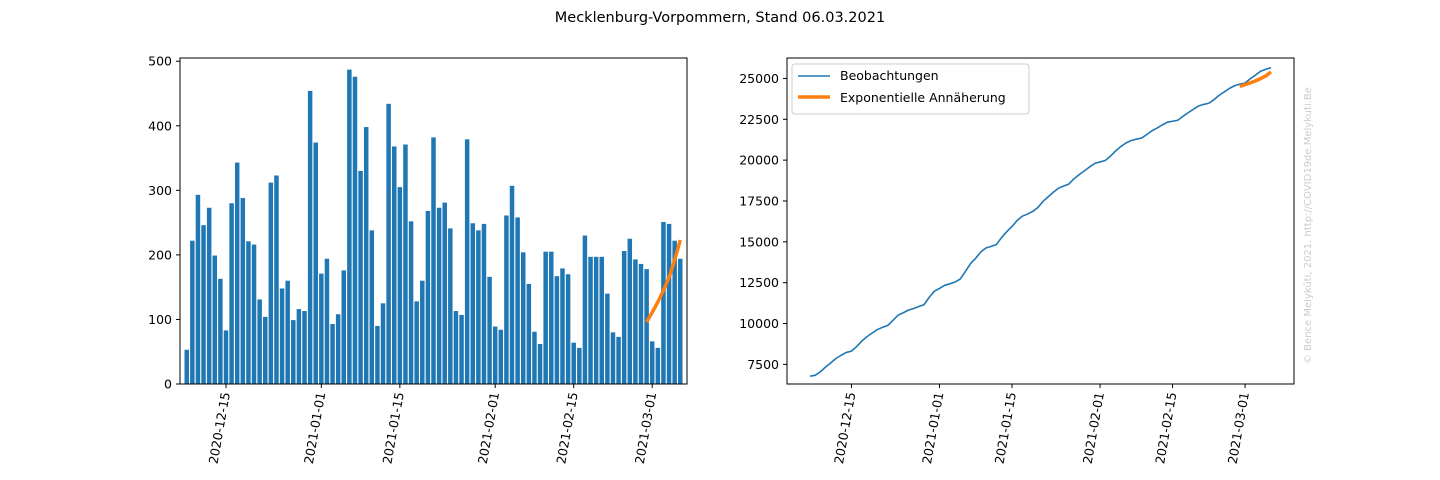 This screenshot has height=480, width=1440. Describe the element at coordinates (164, 223) in the screenshot. I see `y-axis-left: 0 100 200 300 400 500` at that location.